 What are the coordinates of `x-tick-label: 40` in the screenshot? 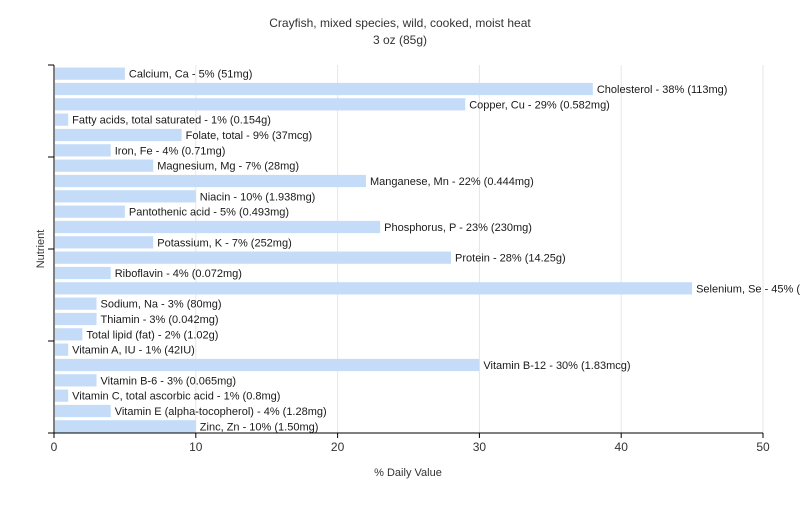 It's located at (622, 447).